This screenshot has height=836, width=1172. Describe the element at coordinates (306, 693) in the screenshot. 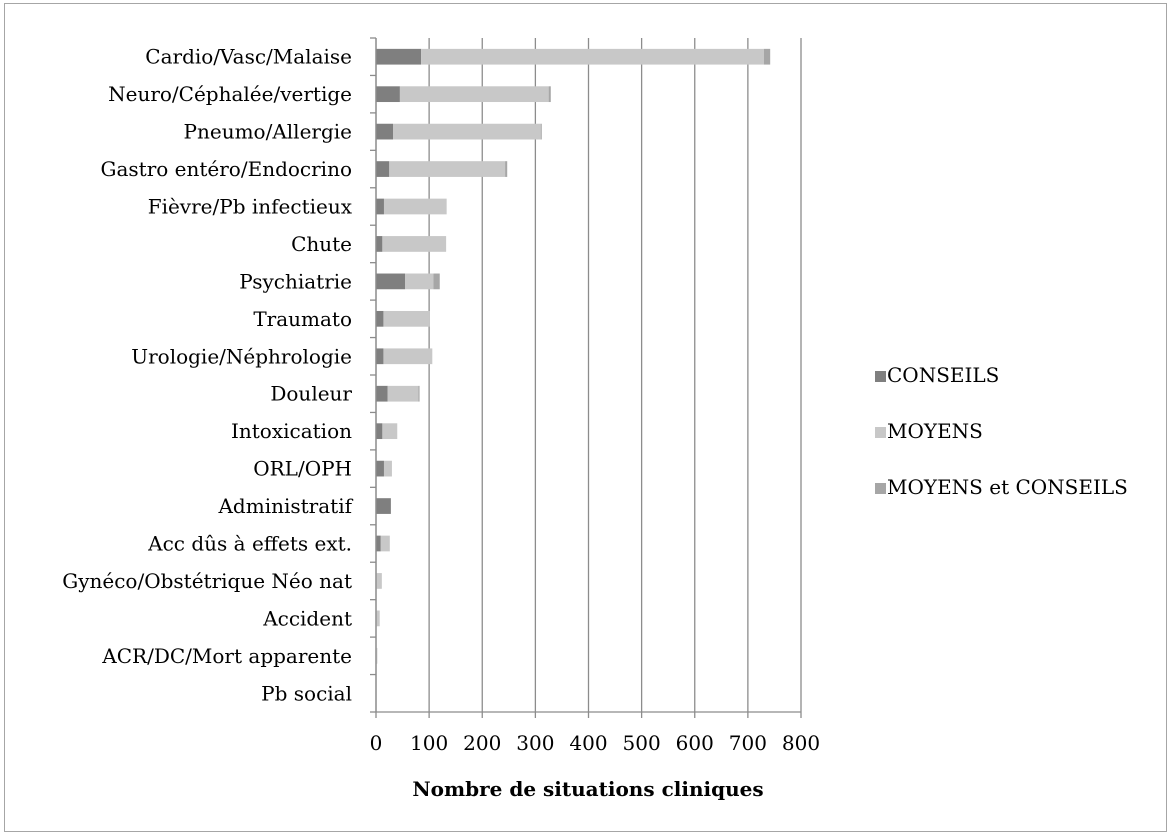

I see `category-label: Pb social` at that location.